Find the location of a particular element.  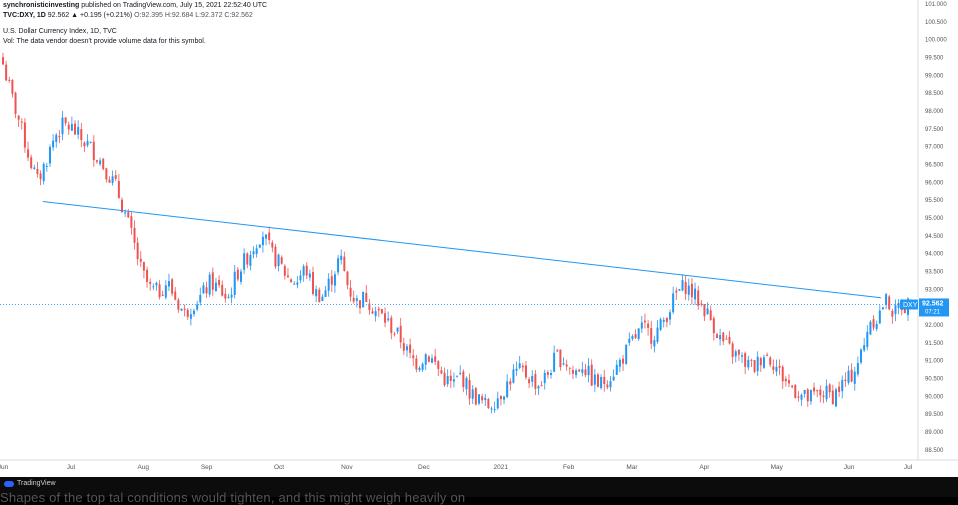

y-tick-label: 91.500 is located at coordinates (934, 344).